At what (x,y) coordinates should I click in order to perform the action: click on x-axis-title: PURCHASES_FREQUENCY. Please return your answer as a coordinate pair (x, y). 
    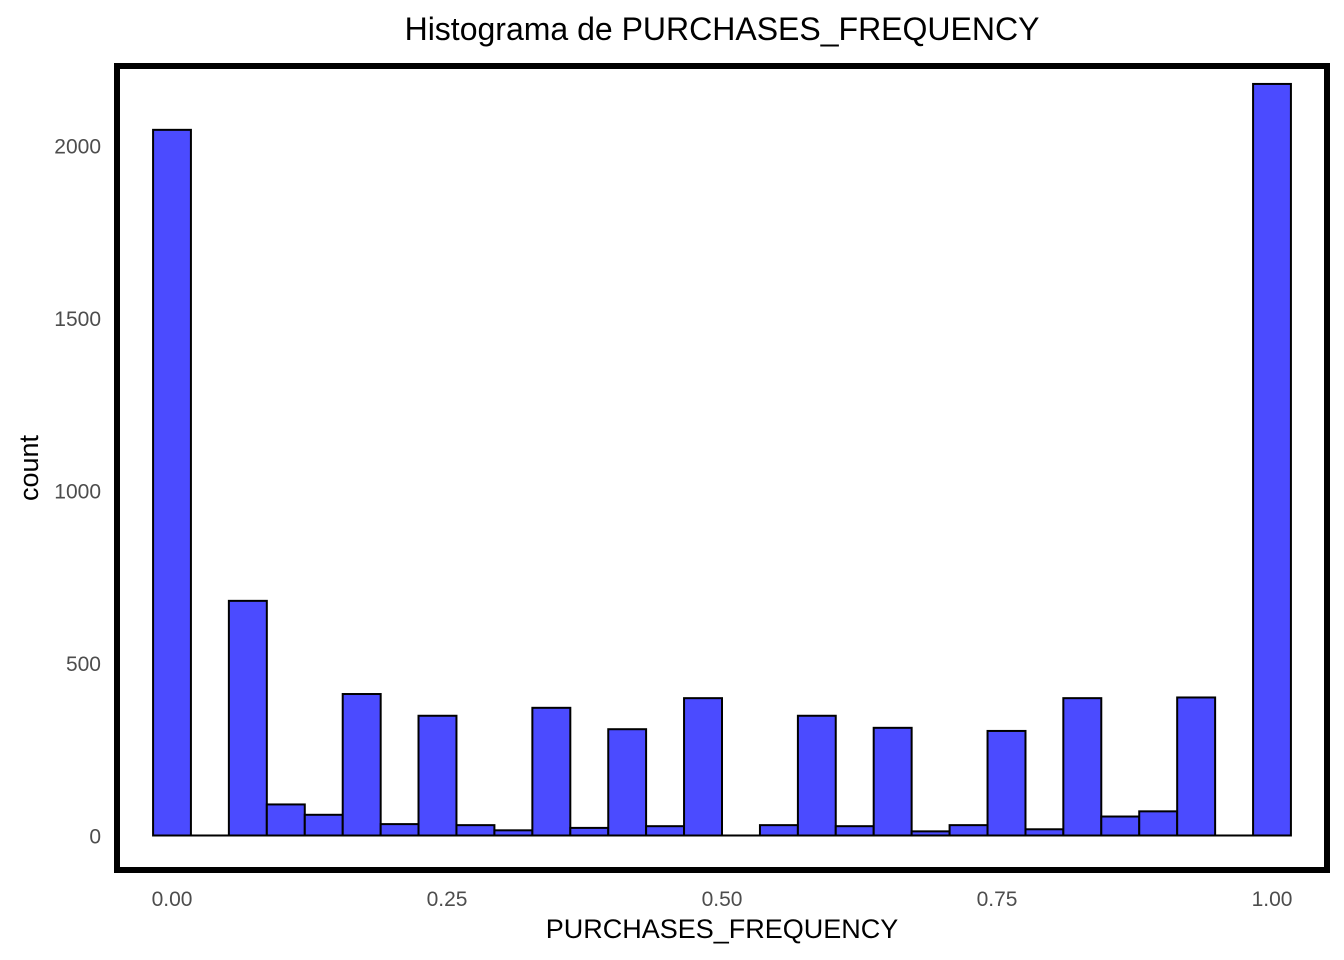
    Looking at the image, I should click on (722, 929).